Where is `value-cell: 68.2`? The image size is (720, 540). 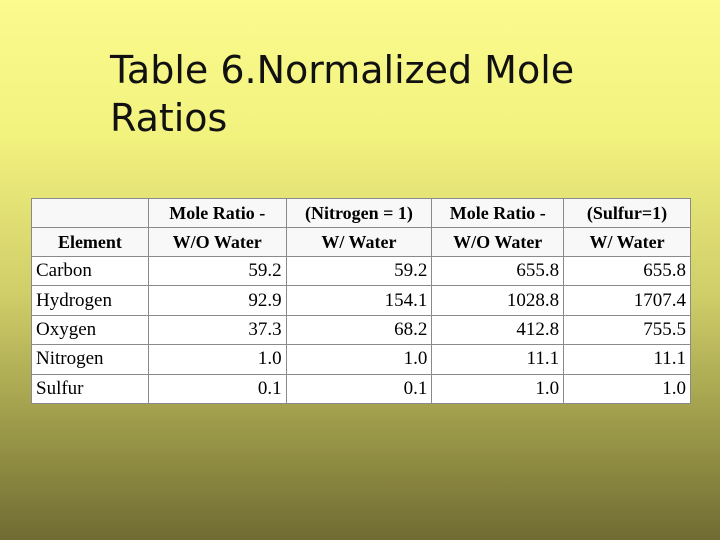 value-cell: 68.2 is located at coordinates (359, 330).